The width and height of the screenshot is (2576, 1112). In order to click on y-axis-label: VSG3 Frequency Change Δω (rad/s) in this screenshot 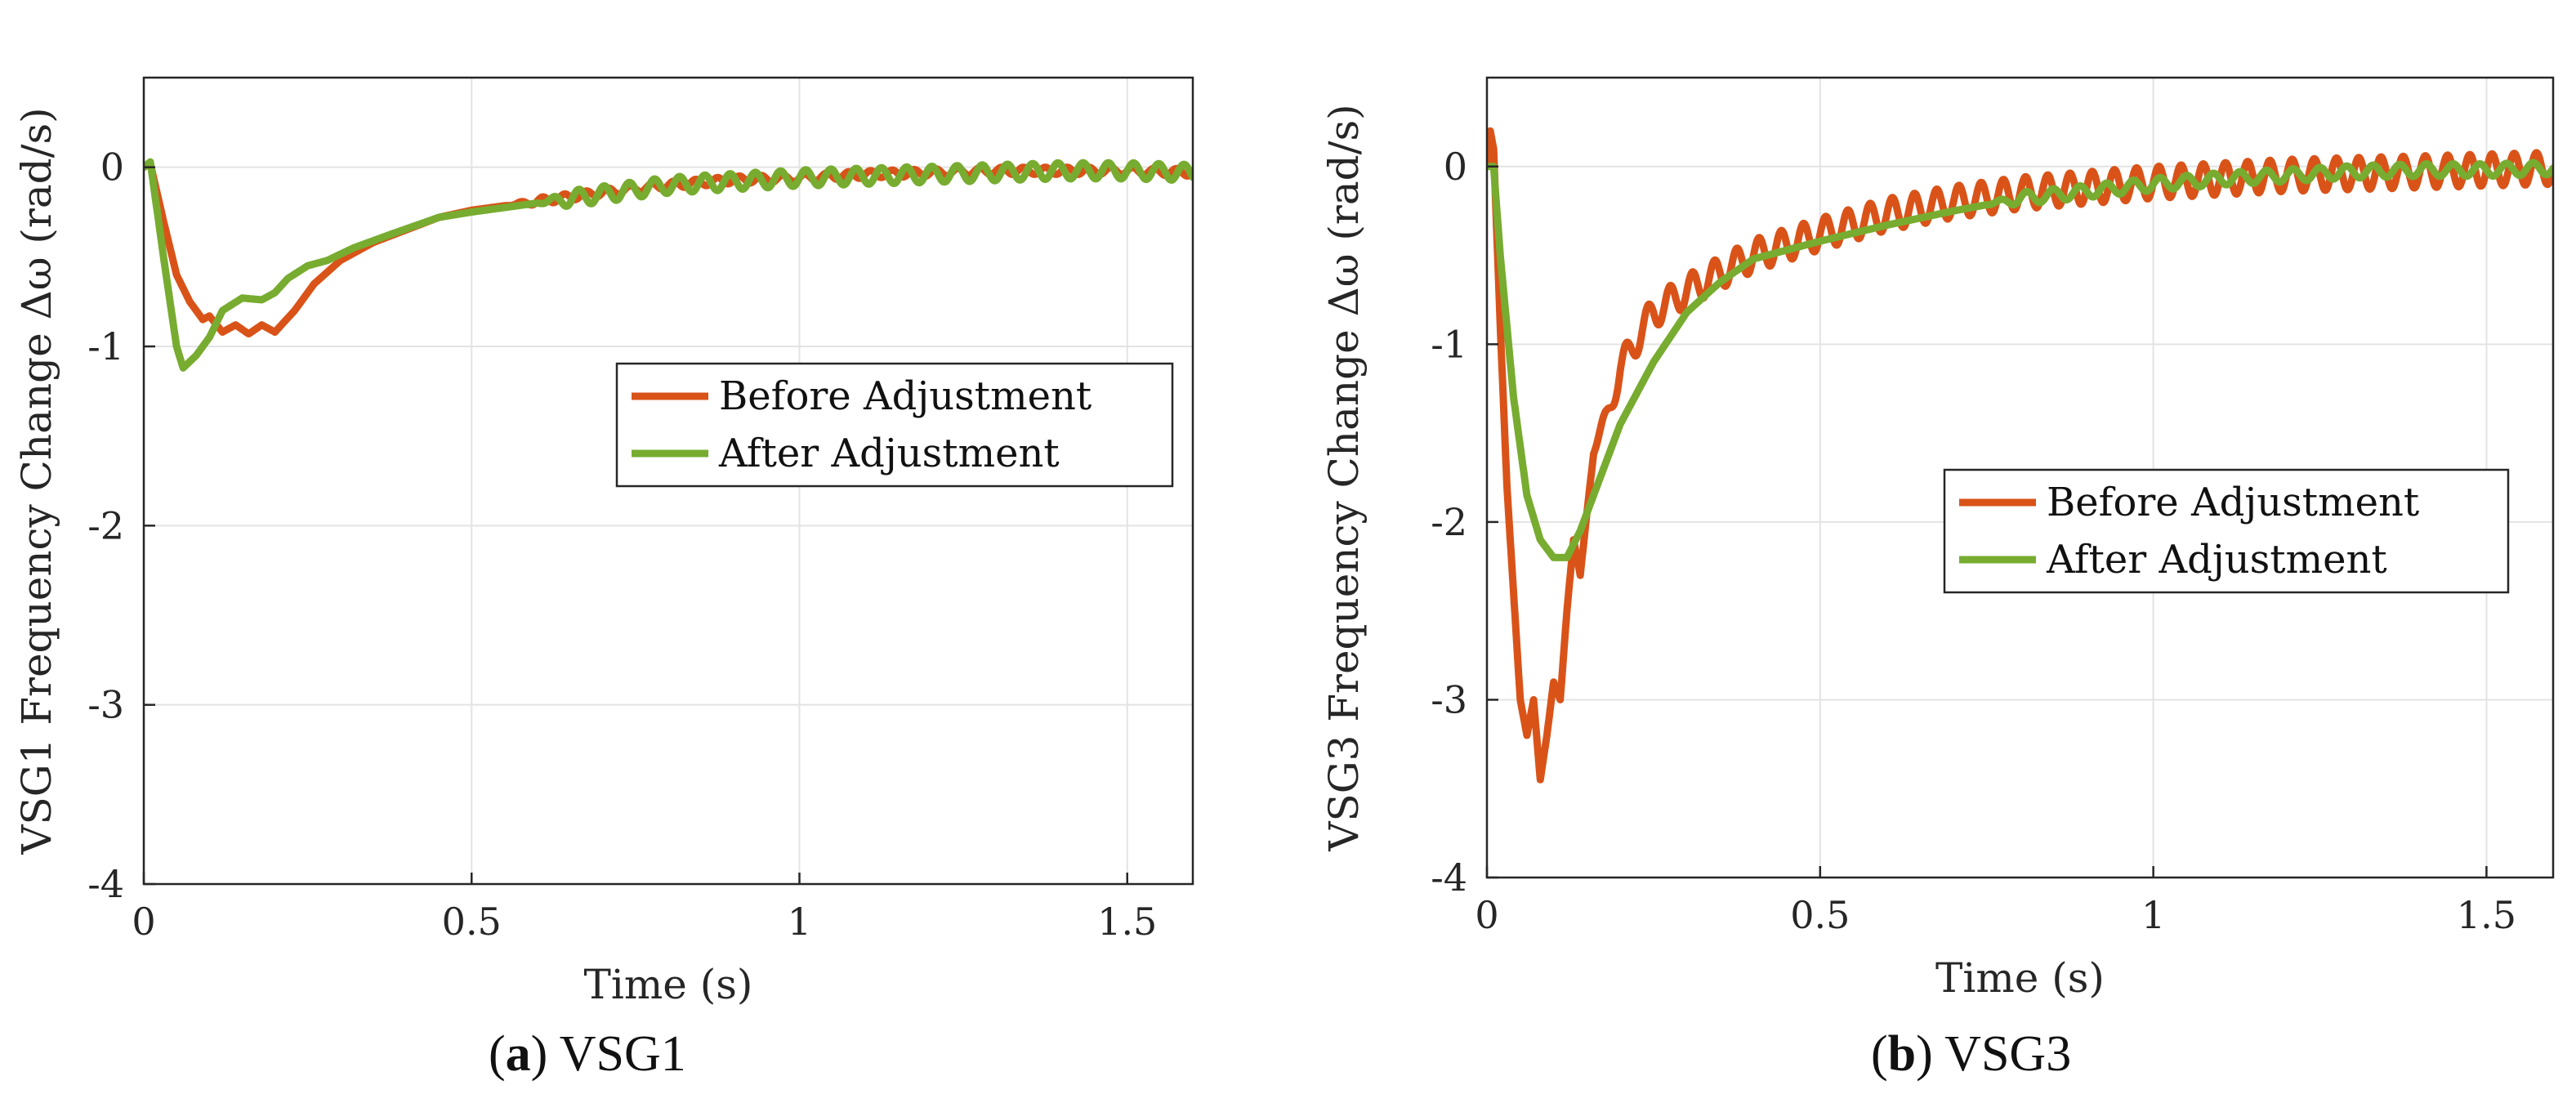, I will do `click(1344, 478)`.